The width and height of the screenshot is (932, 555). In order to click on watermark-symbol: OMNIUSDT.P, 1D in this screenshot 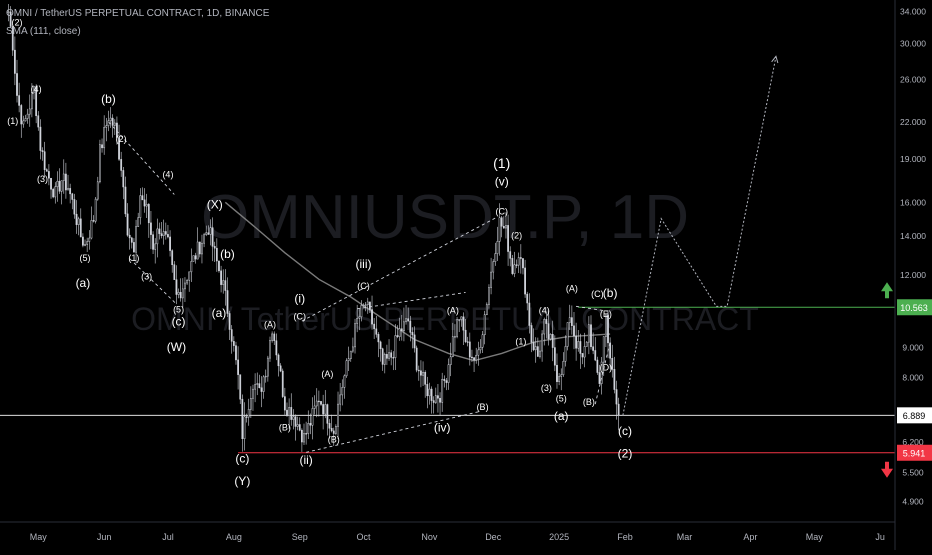, I will do `click(445, 217)`.